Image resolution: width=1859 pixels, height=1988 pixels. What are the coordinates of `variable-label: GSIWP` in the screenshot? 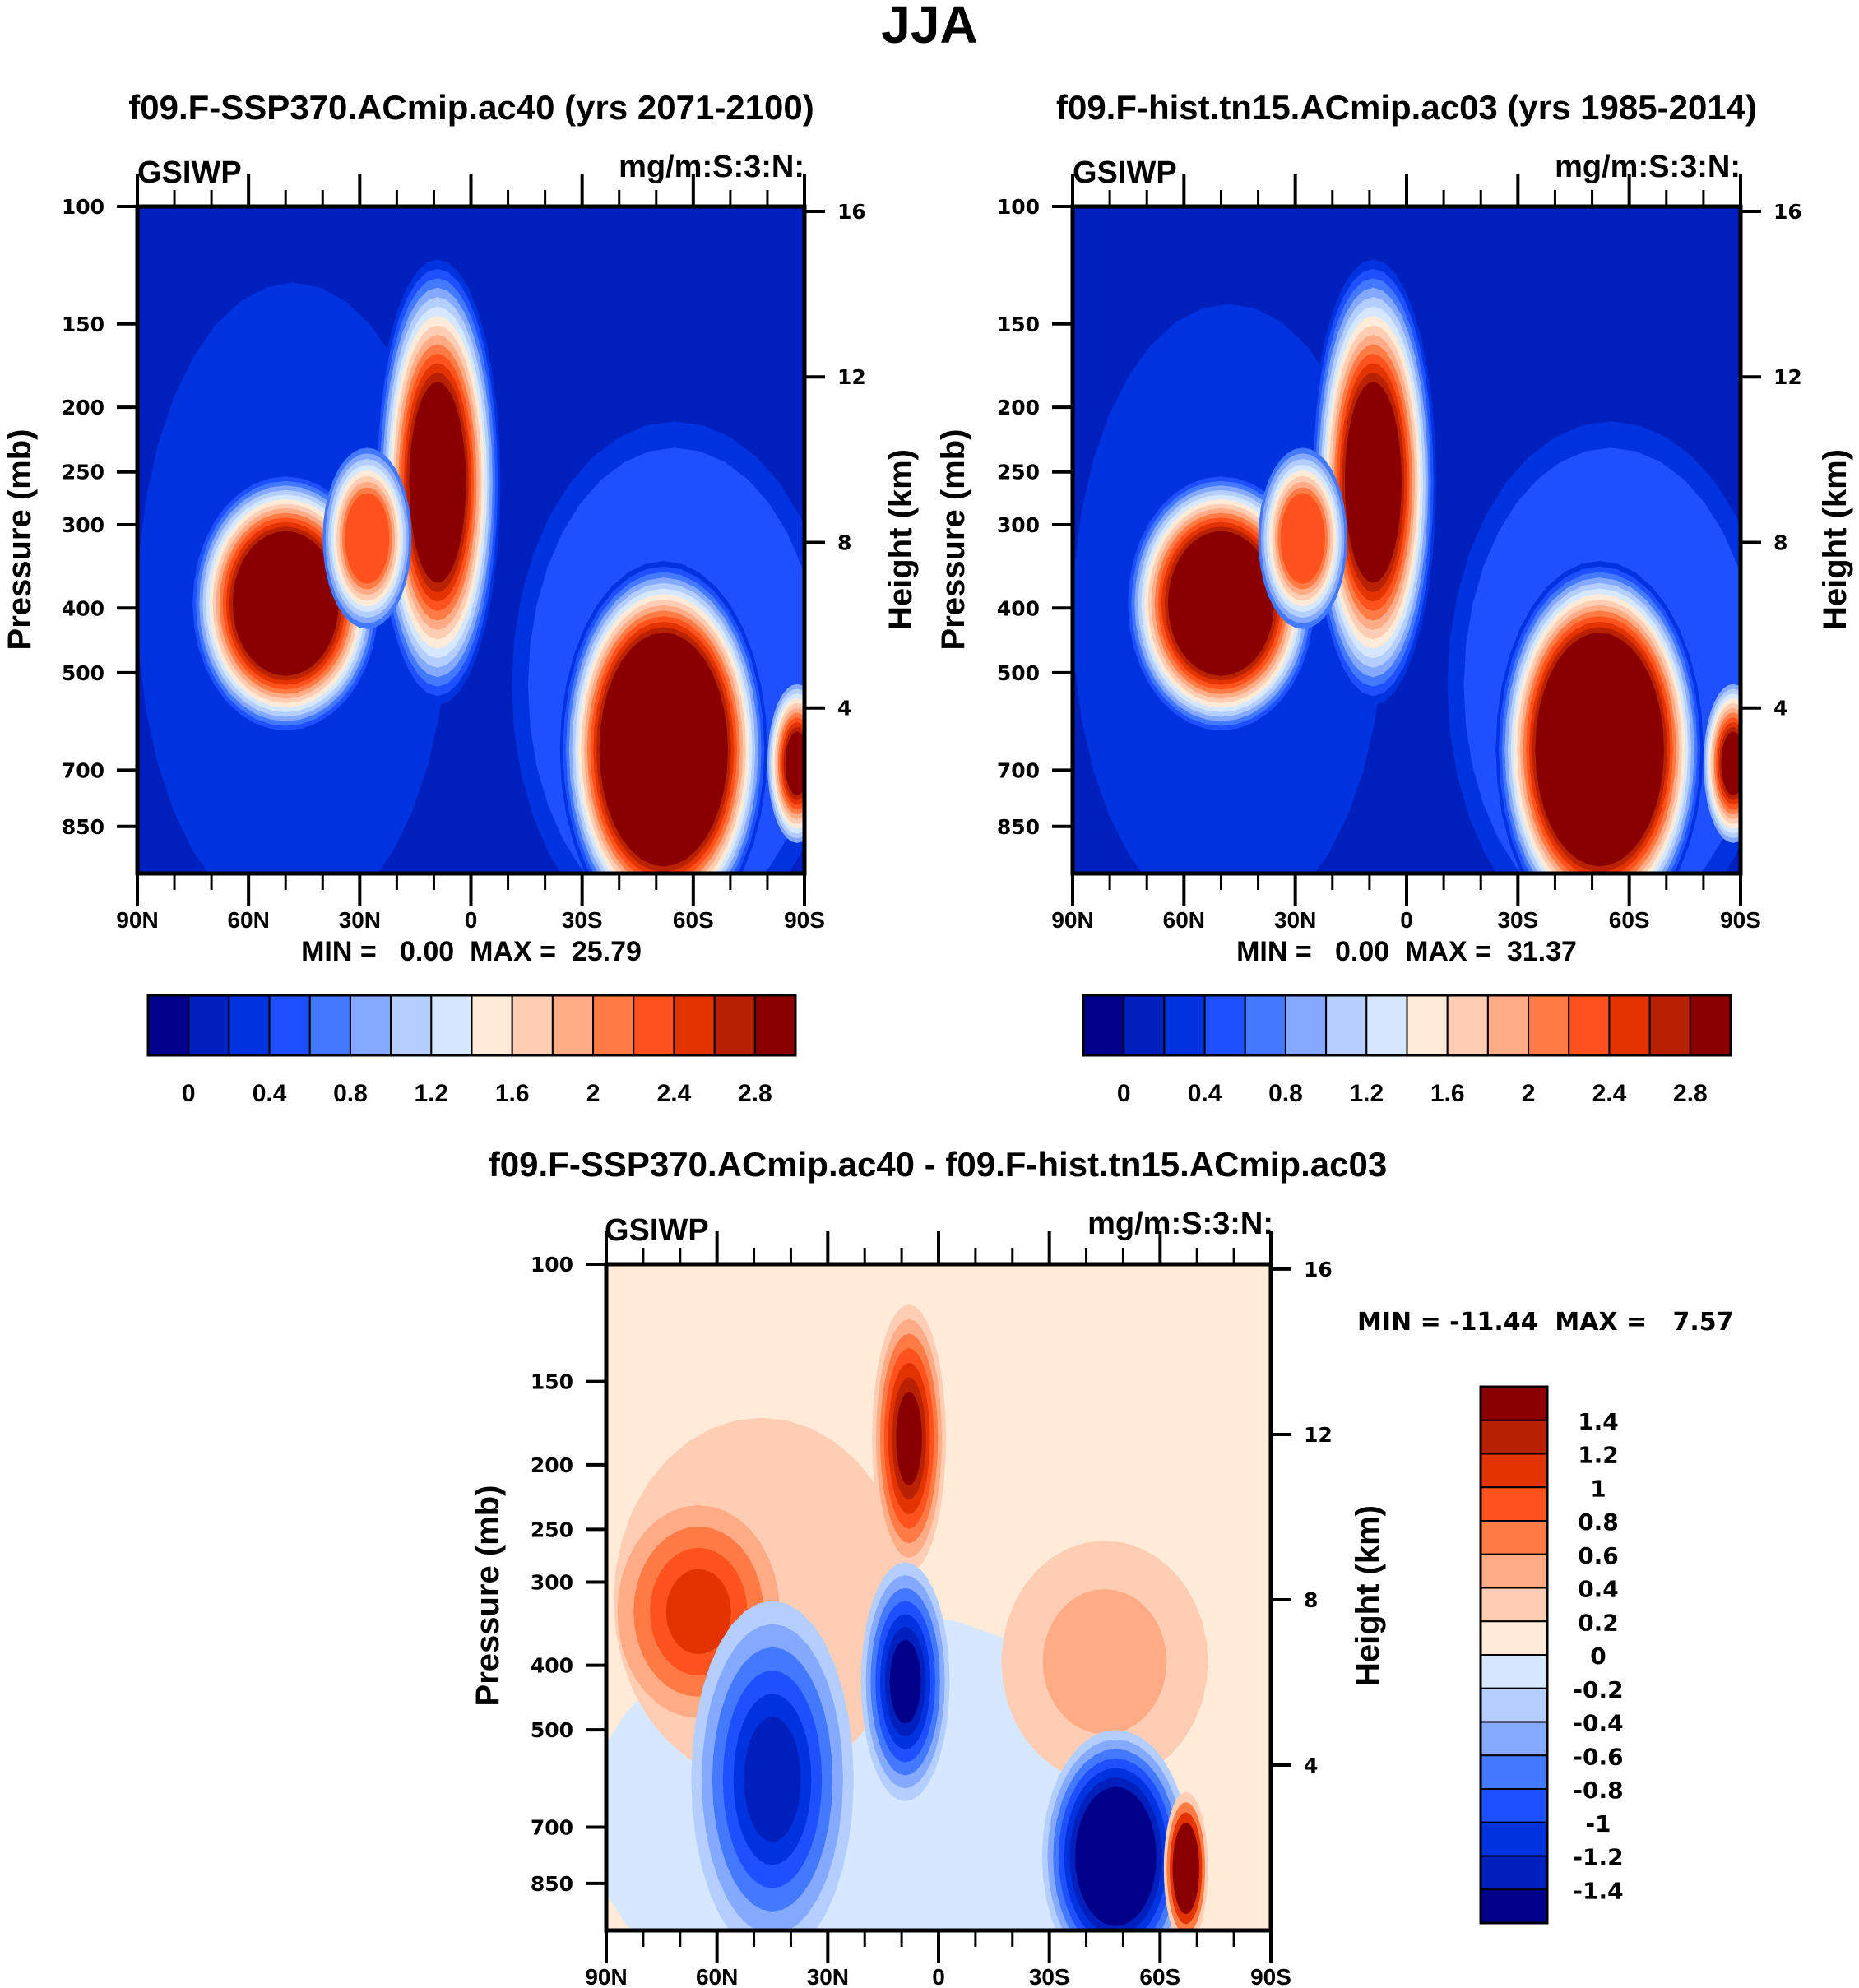 It's located at (189, 173).